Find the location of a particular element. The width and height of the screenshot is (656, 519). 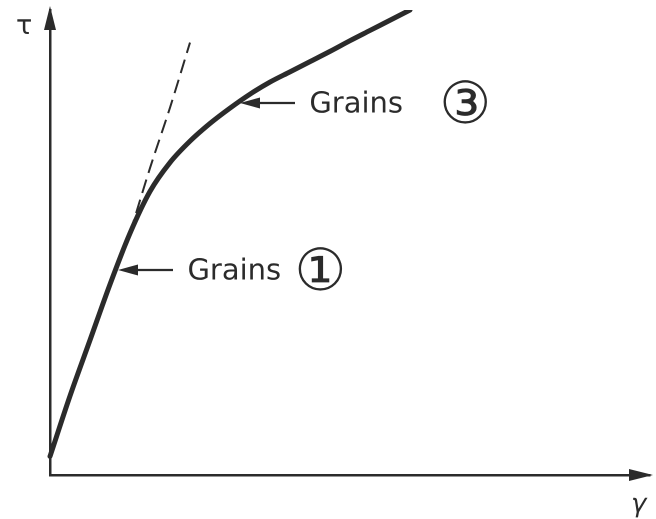

annotation: Grains ① is located at coordinates (266, 270).